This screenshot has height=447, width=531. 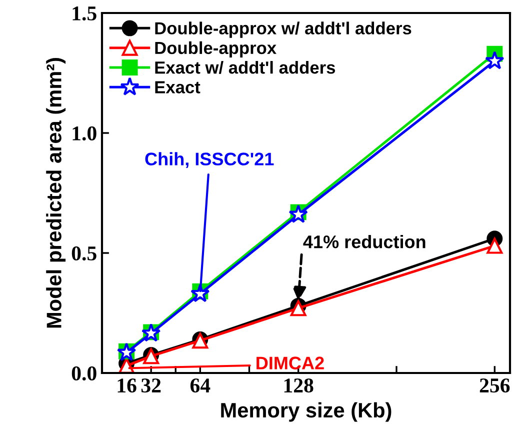 I want to click on x-tick-label: 64, so click(x=200, y=385).